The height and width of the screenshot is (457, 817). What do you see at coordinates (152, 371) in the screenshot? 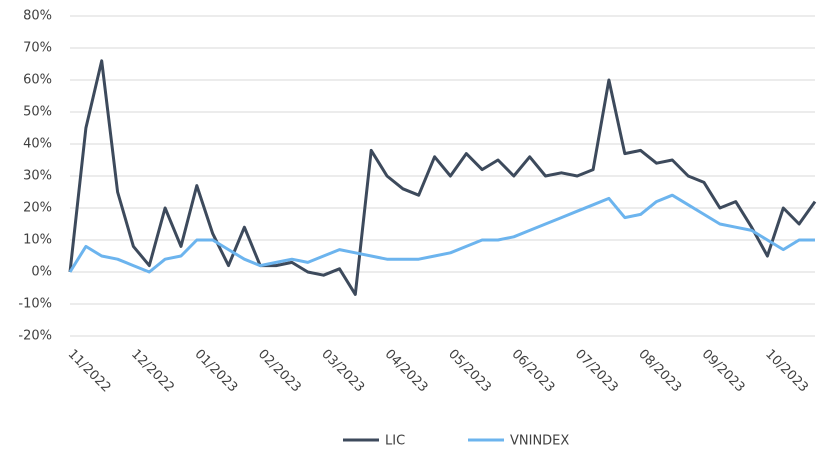
I see `x-tick-label: 12/2022` at bounding box center [152, 371].